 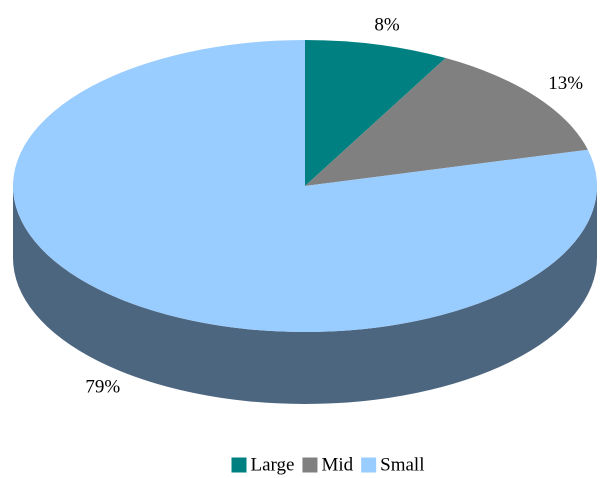 What do you see at coordinates (387, 25) in the screenshot?
I see `data-label: 8%` at bounding box center [387, 25].